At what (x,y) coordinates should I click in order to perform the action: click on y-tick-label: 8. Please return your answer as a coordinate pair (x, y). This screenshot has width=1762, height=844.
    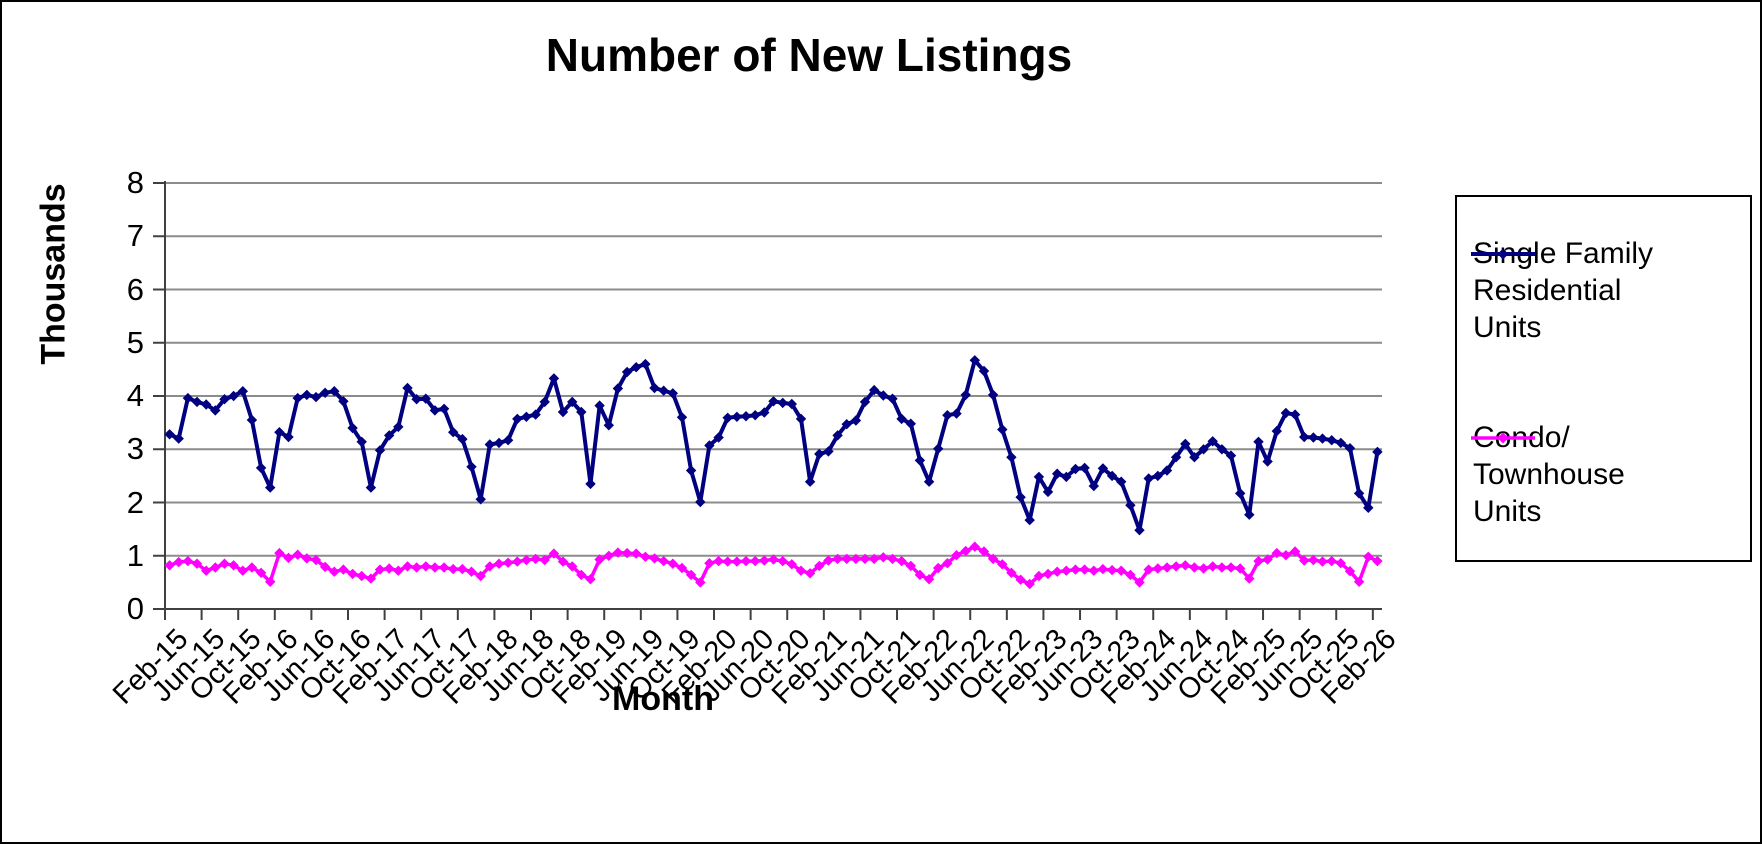
    Looking at the image, I should click on (135, 182).